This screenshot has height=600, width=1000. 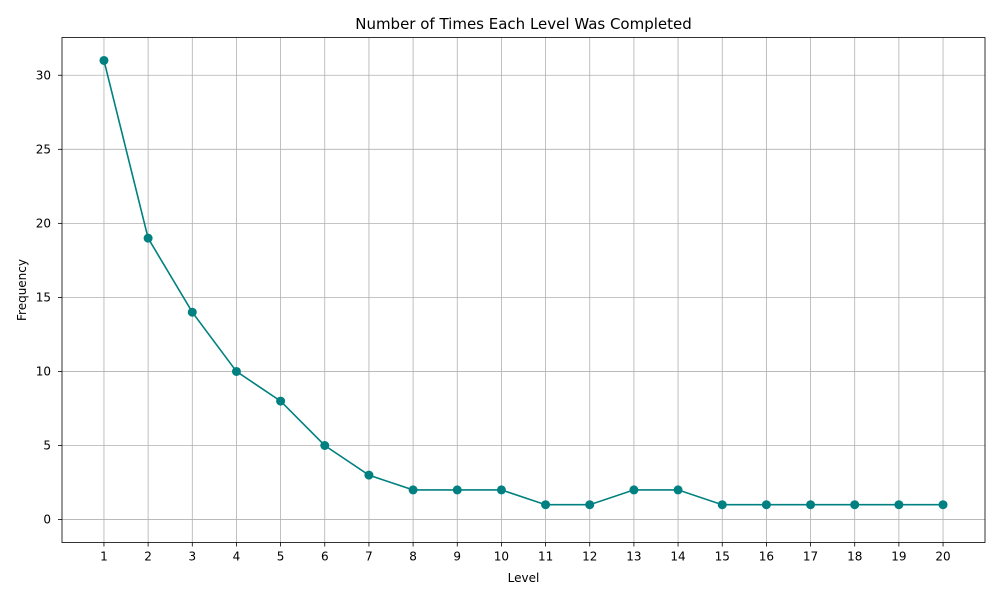 I want to click on y-tick-label: 25, so click(x=43, y=149).